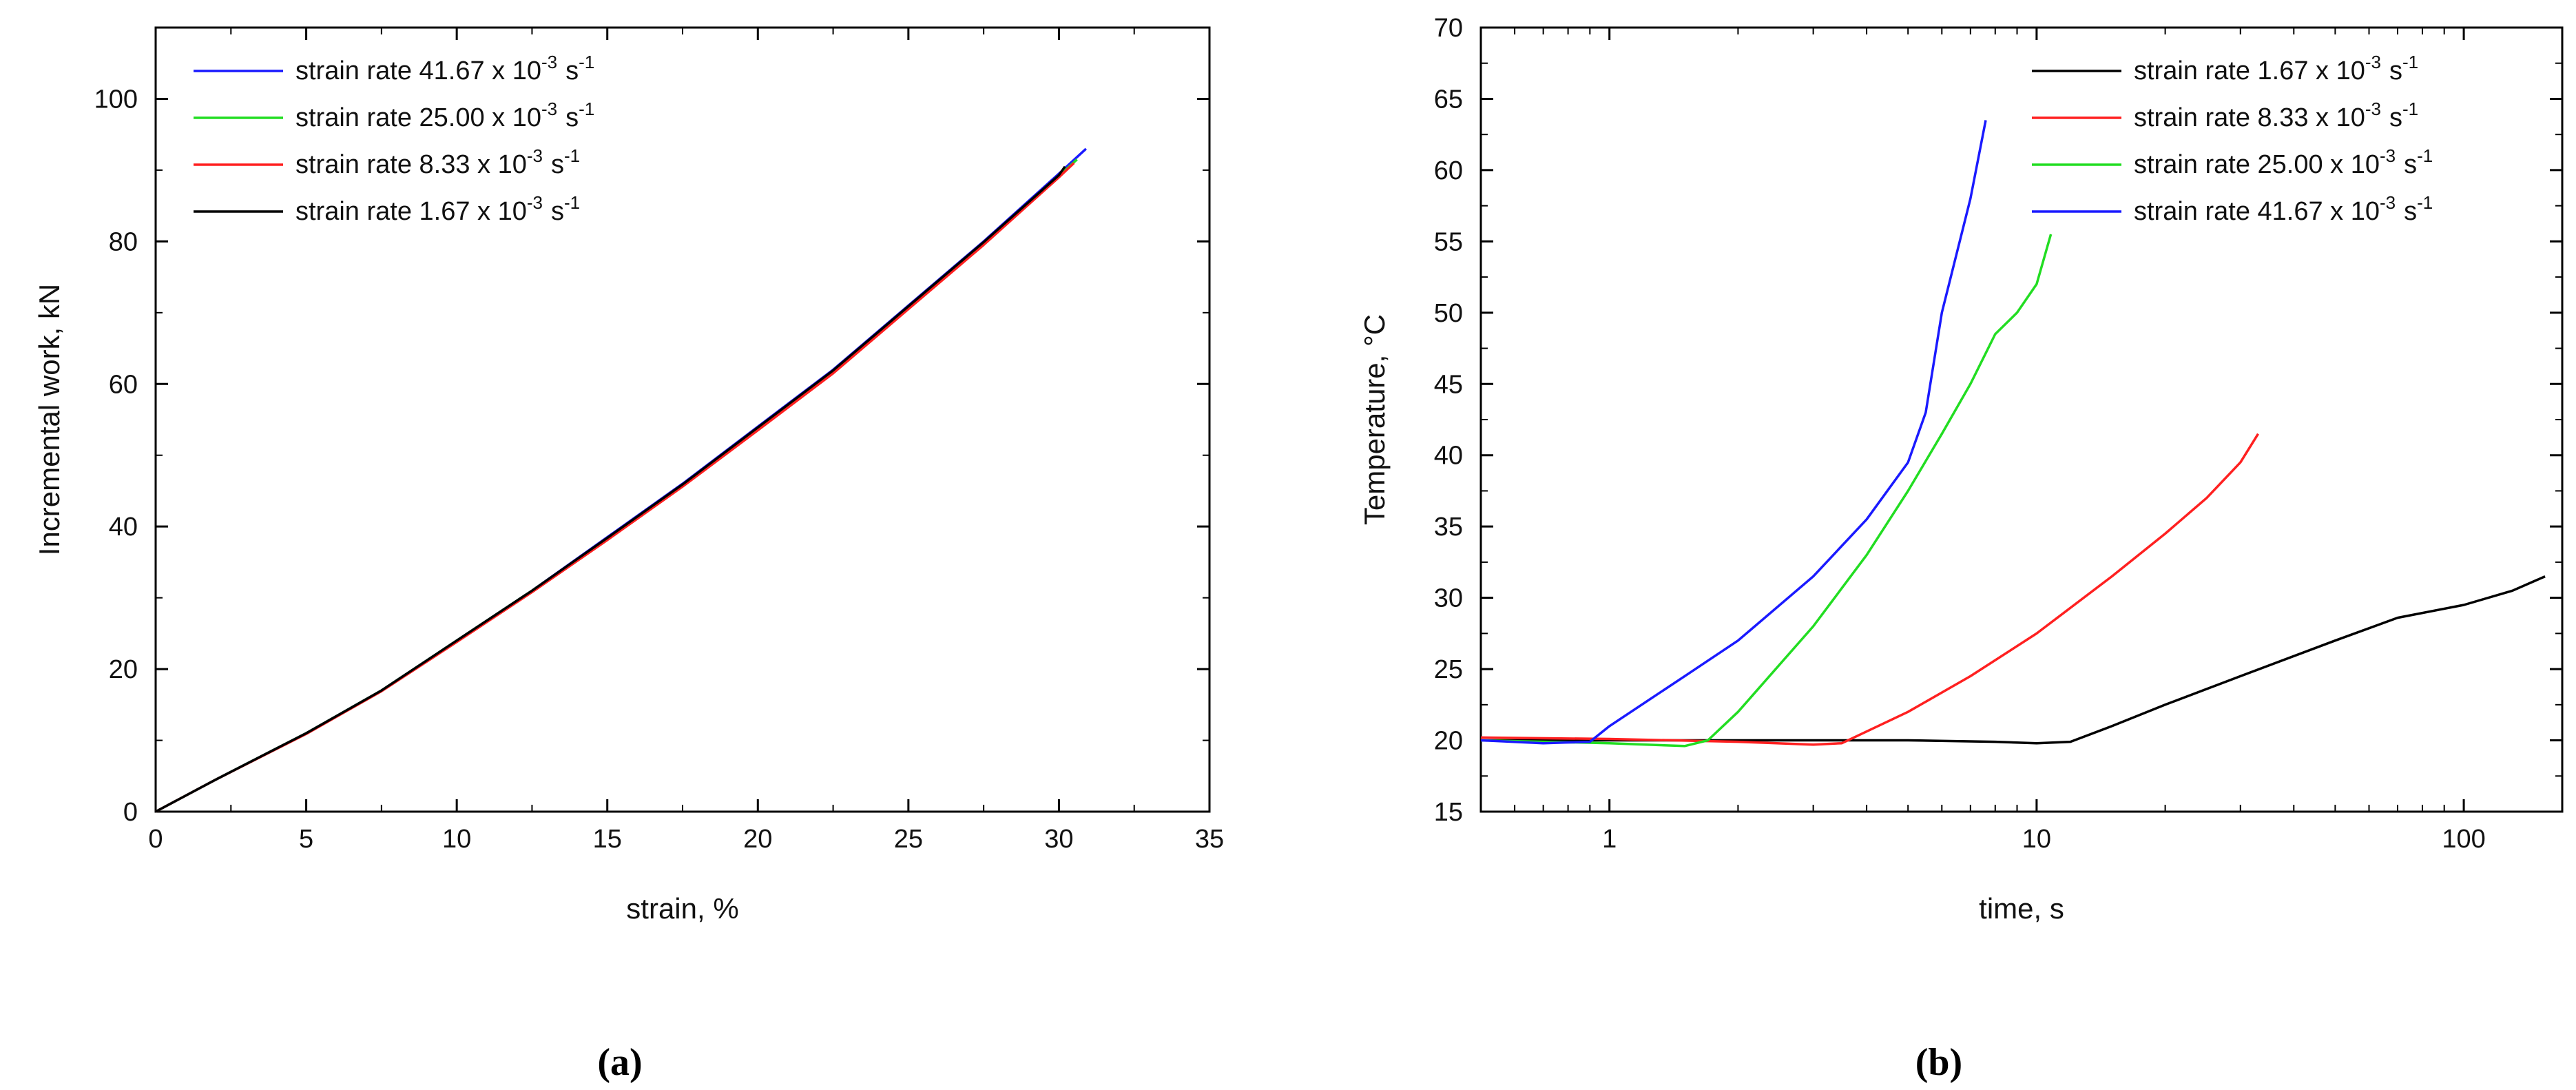 Image resolution: width=2576 pixels, height=1090 pixels. What do you see at coordinates (1448, 669) in the screenshot?
I see `y-tick-label: 25` at bounding box center [1448, 669].